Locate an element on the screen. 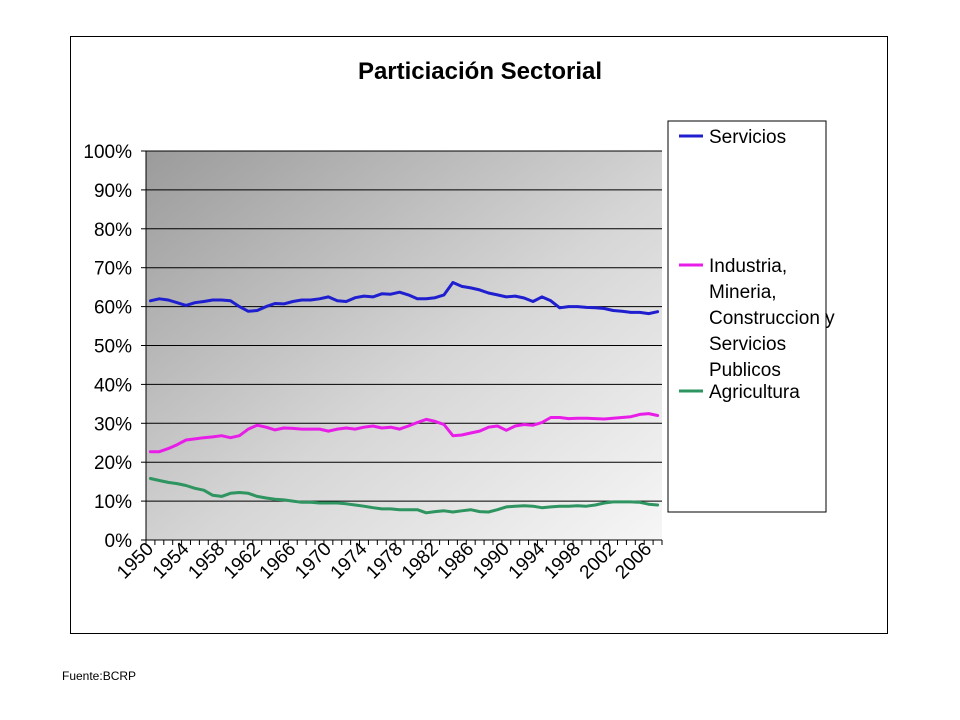  x-tick-label: 1954 is located at coordinates (171, 560).